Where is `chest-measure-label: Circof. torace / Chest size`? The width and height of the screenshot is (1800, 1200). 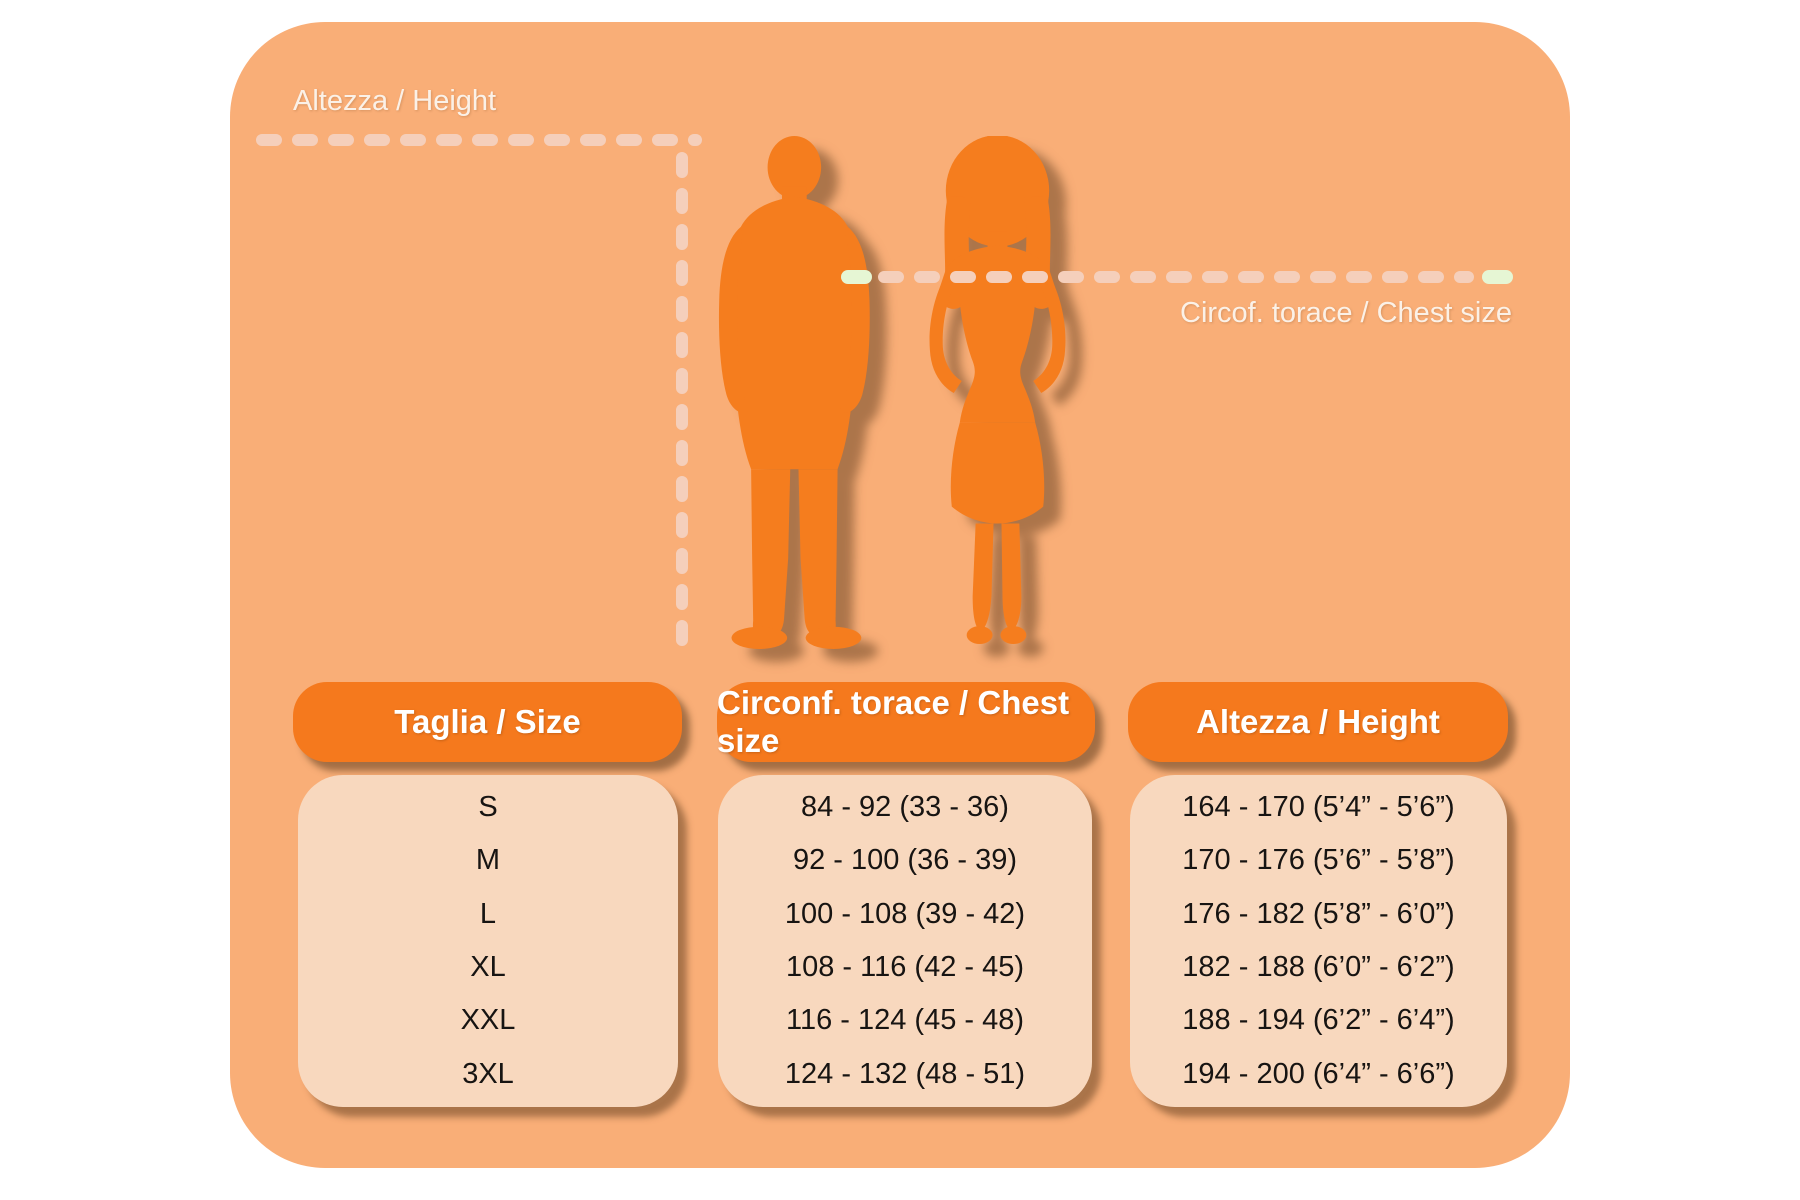
chest-measure-label: Circof. torace / Chest size is located at coordinates (1346, 313).